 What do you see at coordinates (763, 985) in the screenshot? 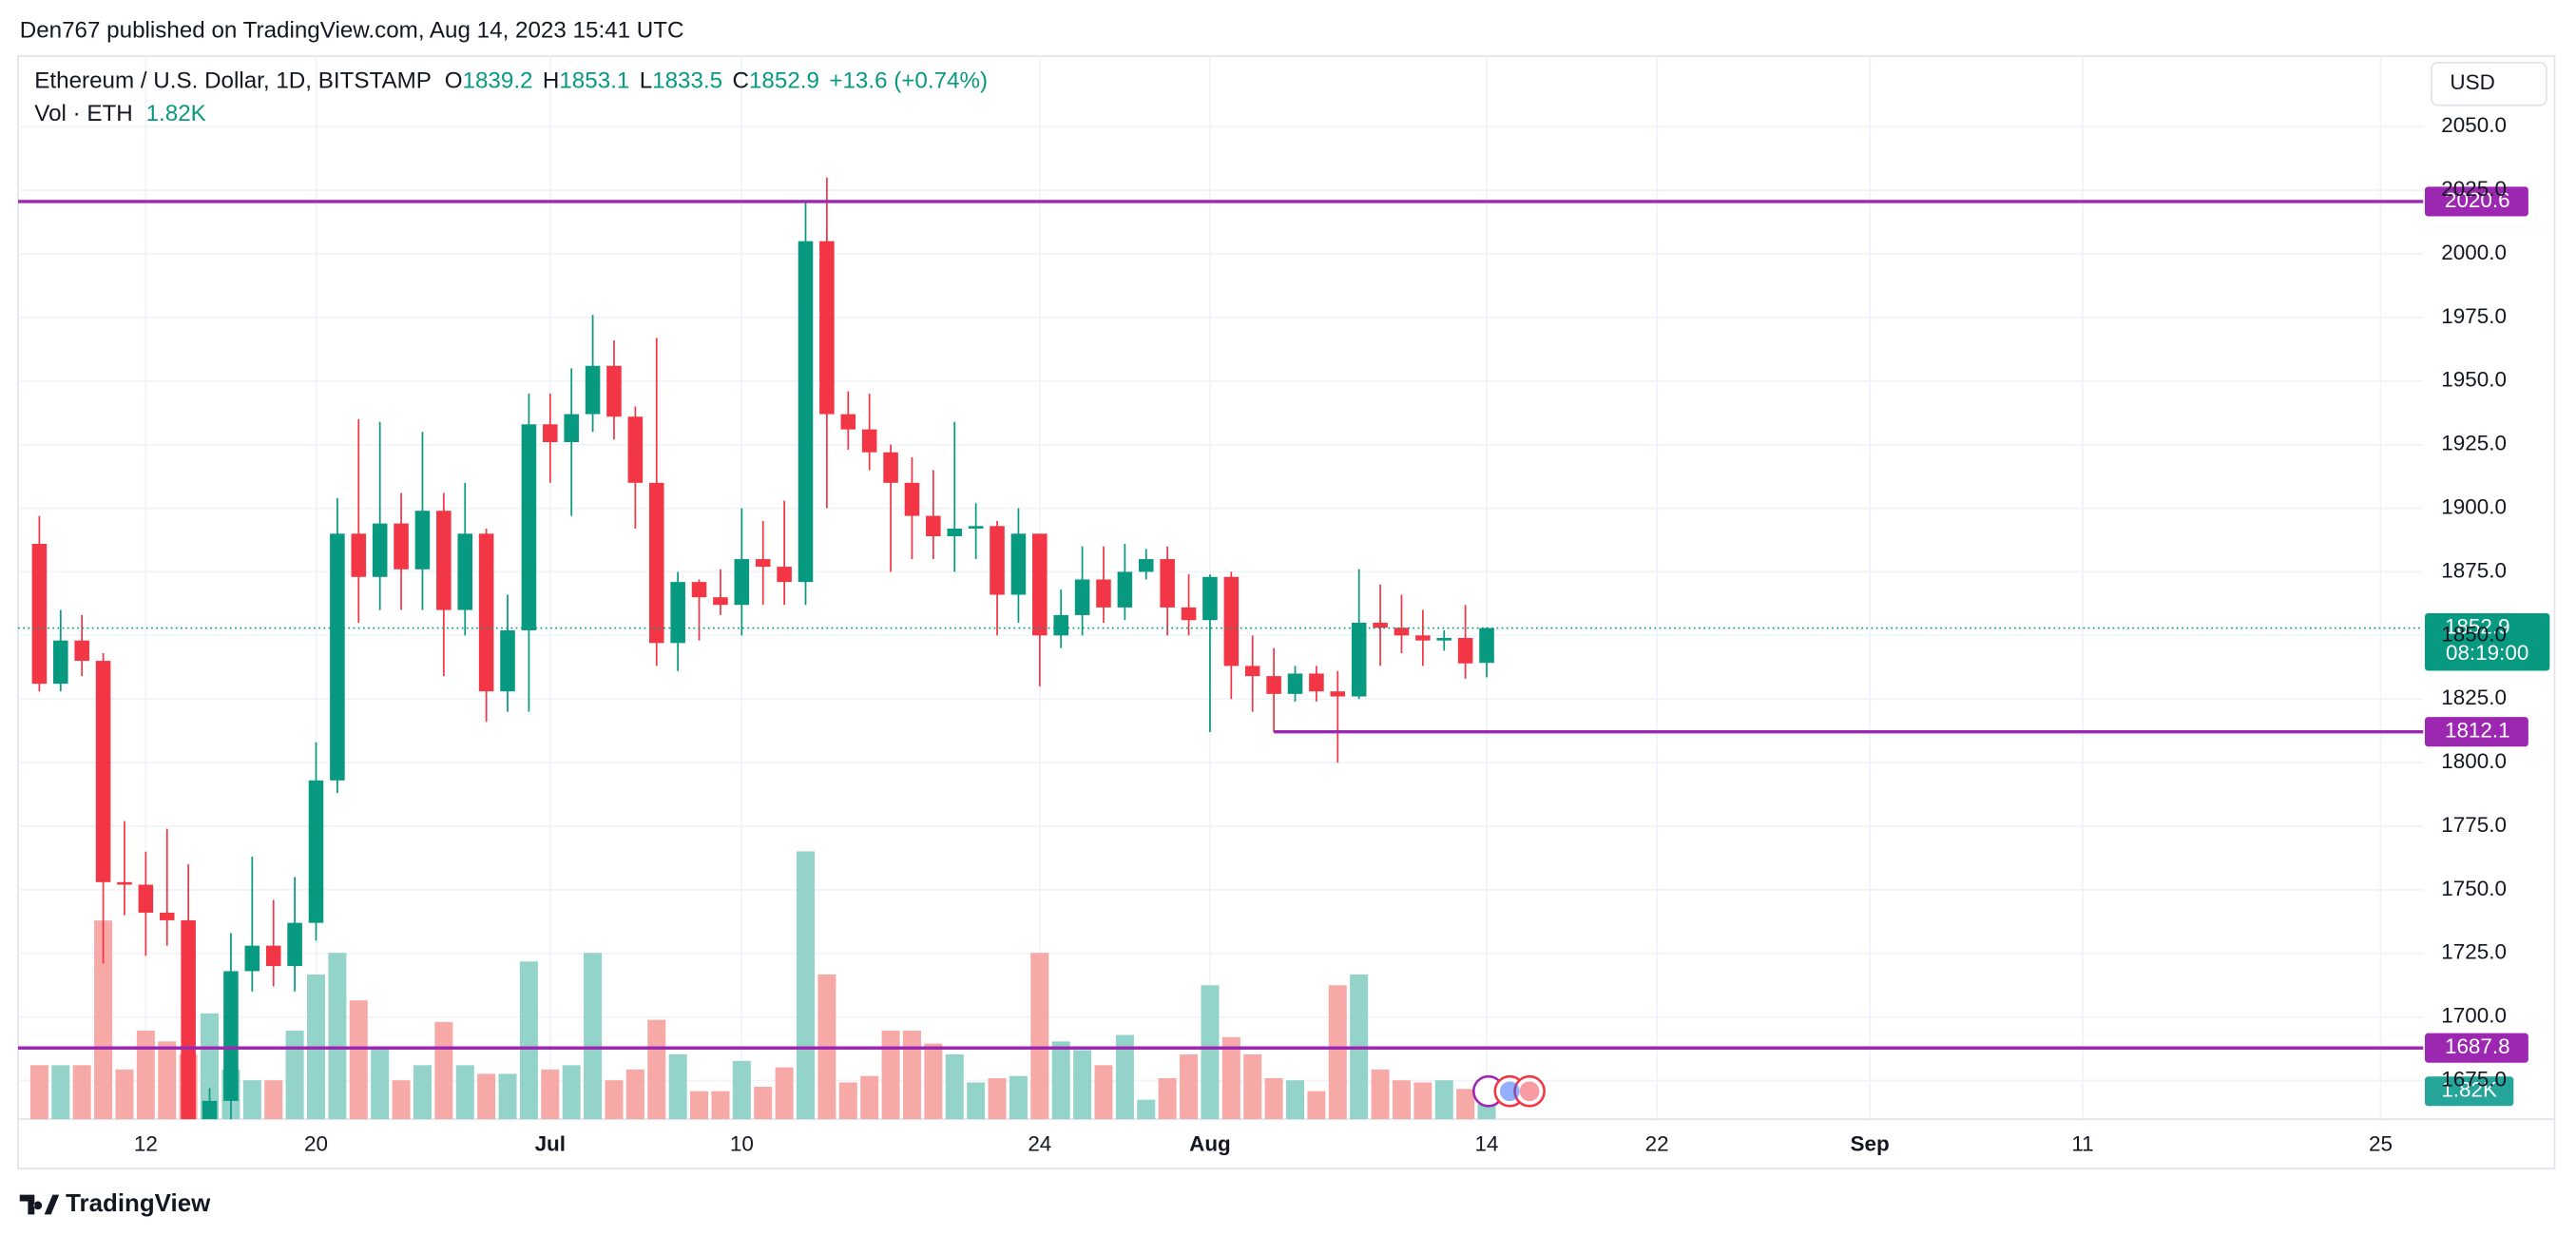
I see `volume-pane` at bounding box center [763, 985].